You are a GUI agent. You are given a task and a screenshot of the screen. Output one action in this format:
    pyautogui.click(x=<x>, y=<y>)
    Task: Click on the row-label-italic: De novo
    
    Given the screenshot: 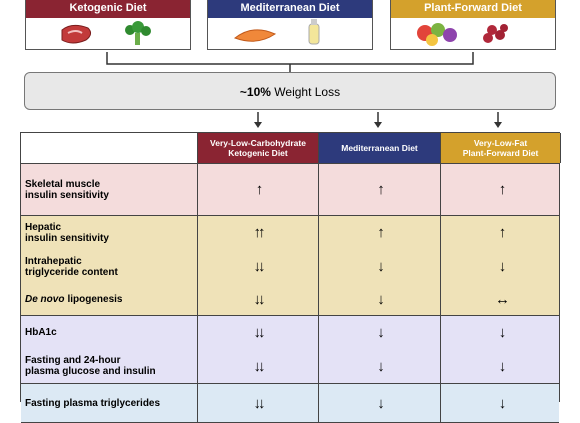 What is the action you would take?
    pyautogui.click(x=45, y=299)
    